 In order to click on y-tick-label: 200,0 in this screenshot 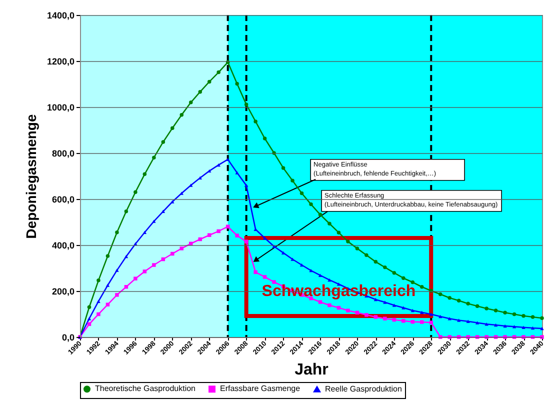, I will do `click(63, 291)`.